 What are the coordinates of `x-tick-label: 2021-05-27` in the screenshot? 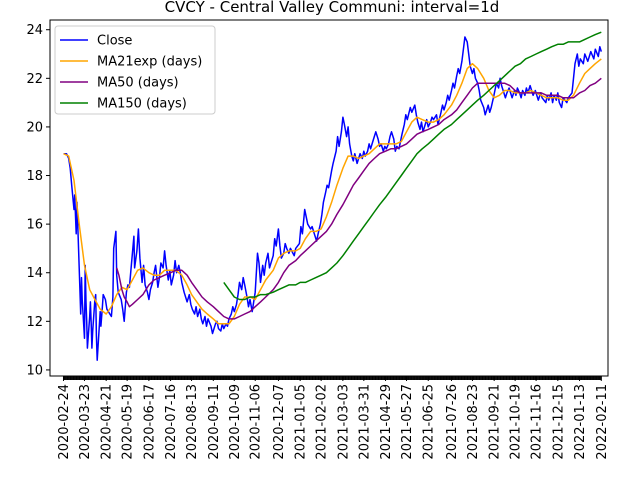 It's located at (407, 422).